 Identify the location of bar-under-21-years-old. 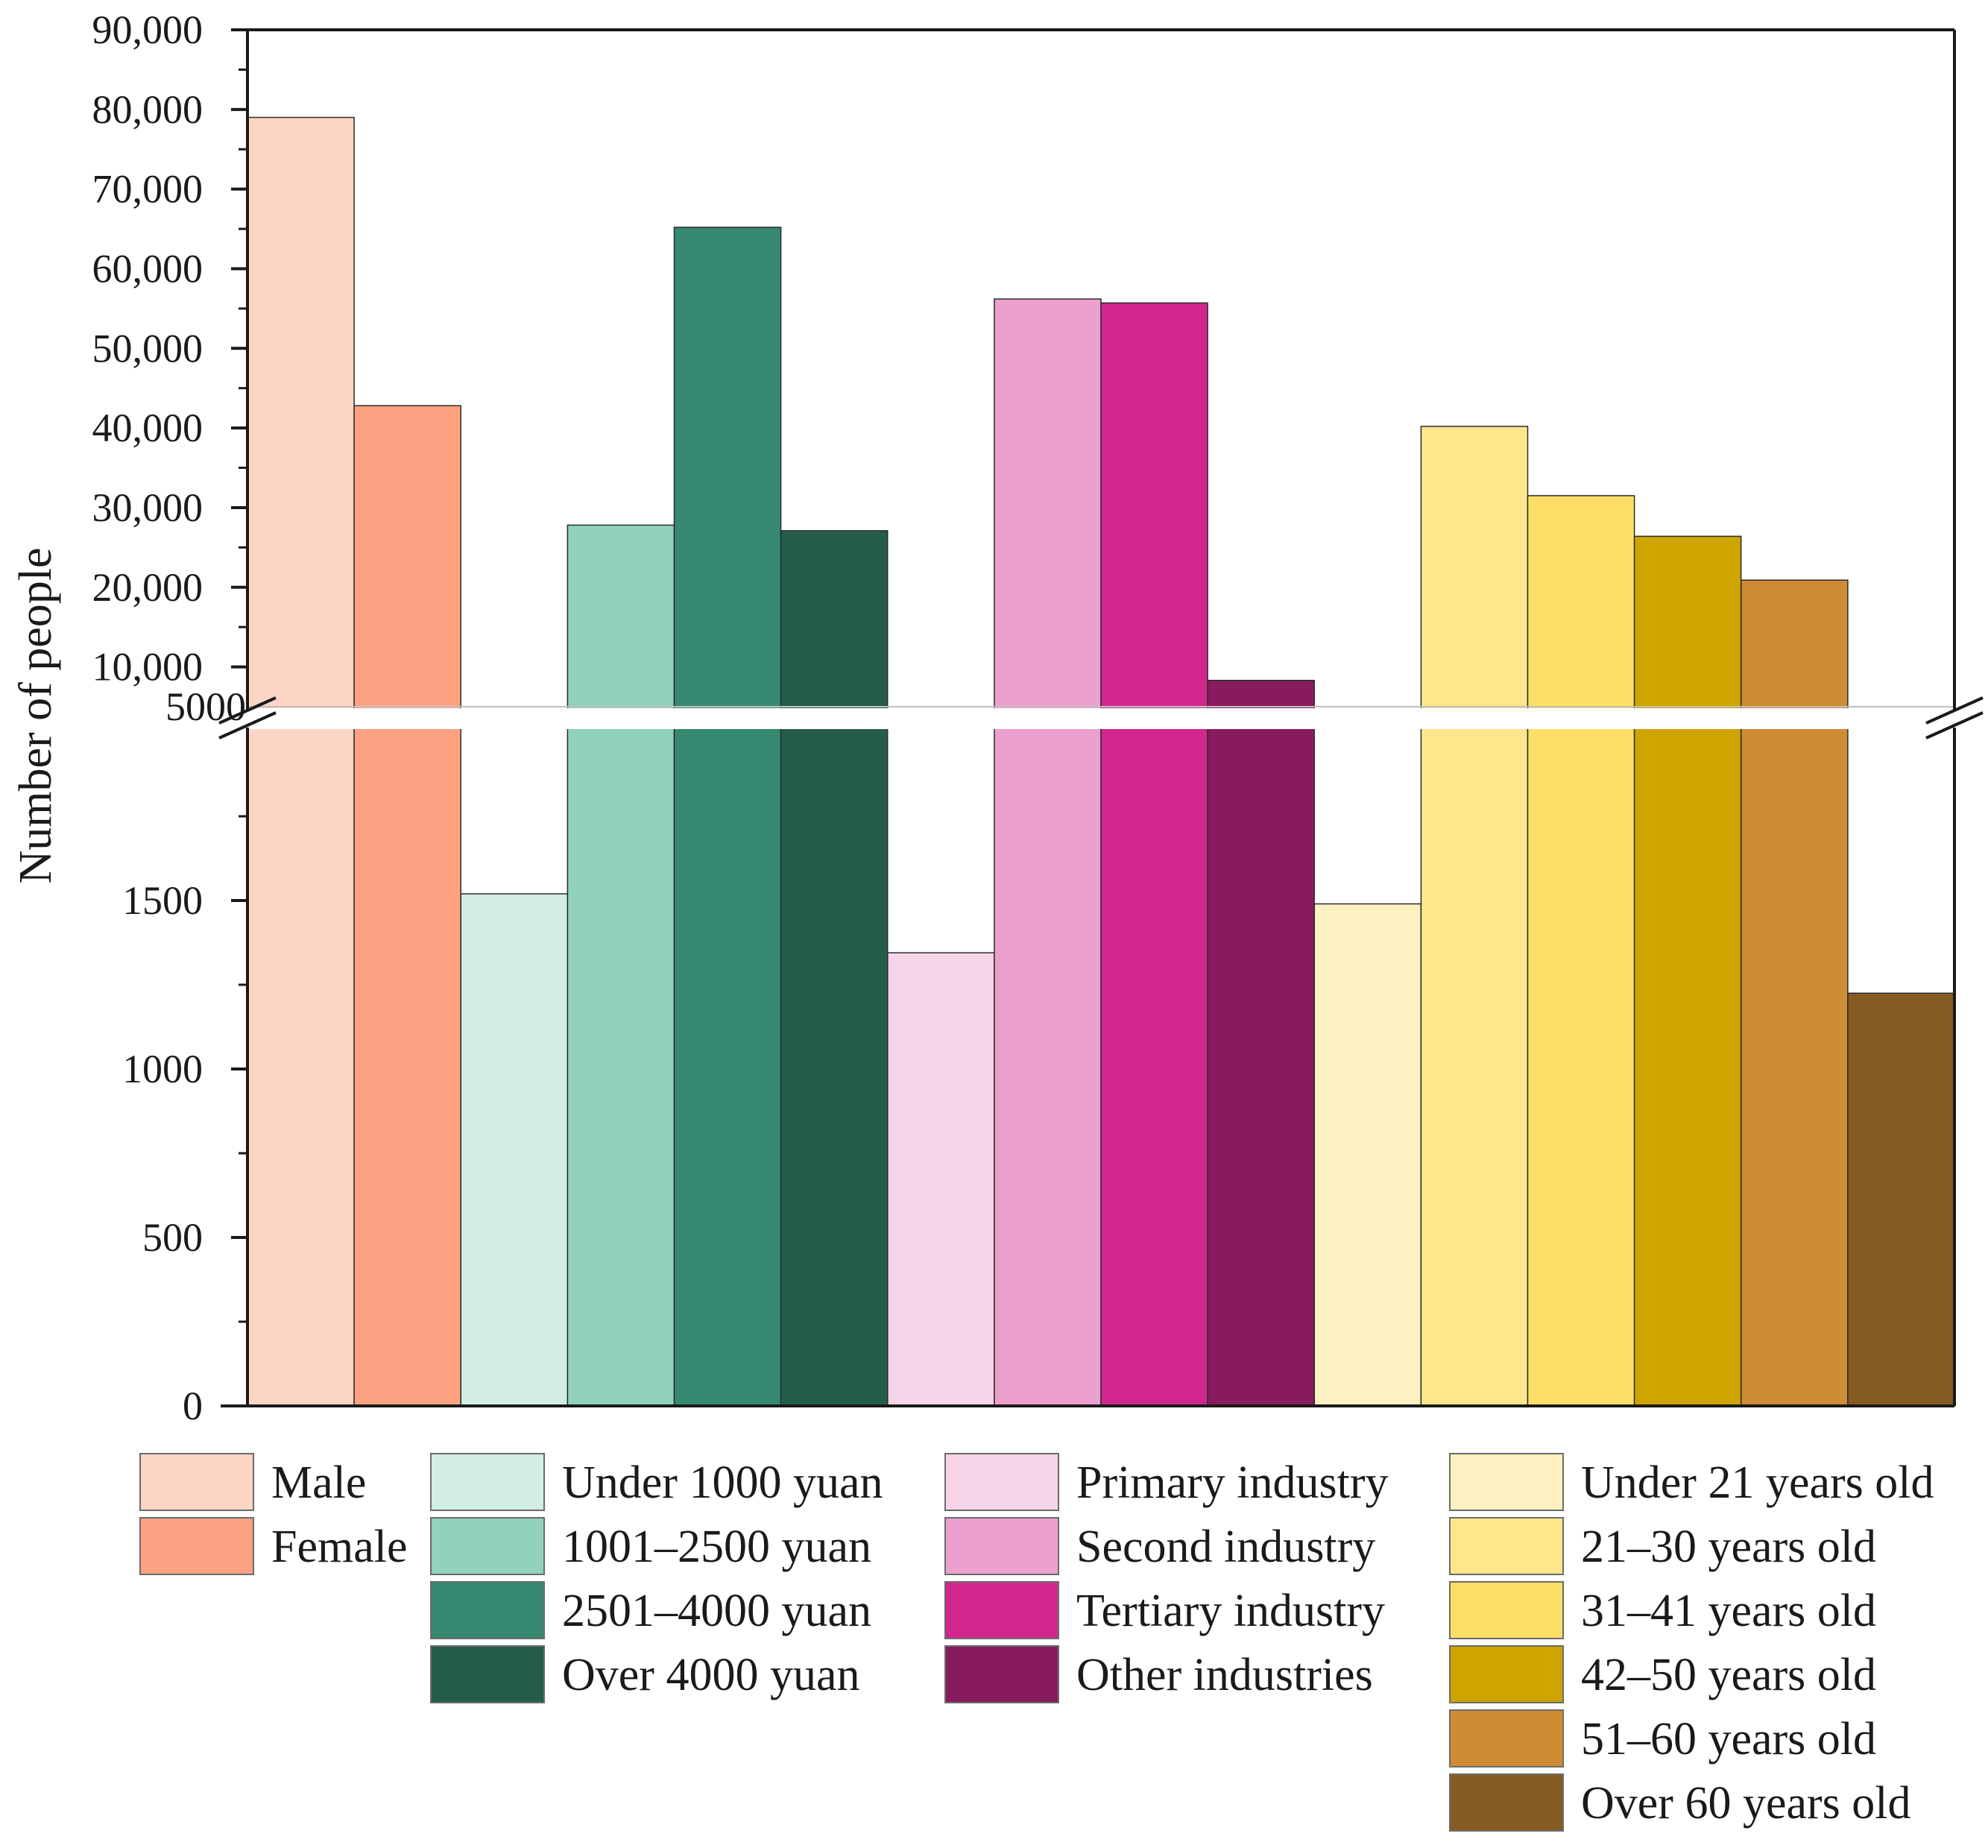
(1368, 1155).